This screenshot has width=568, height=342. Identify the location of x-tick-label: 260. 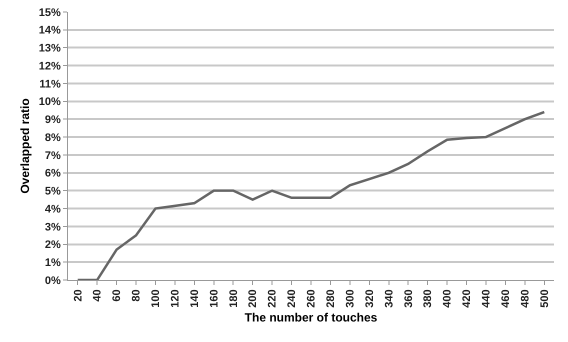
(312, 298).